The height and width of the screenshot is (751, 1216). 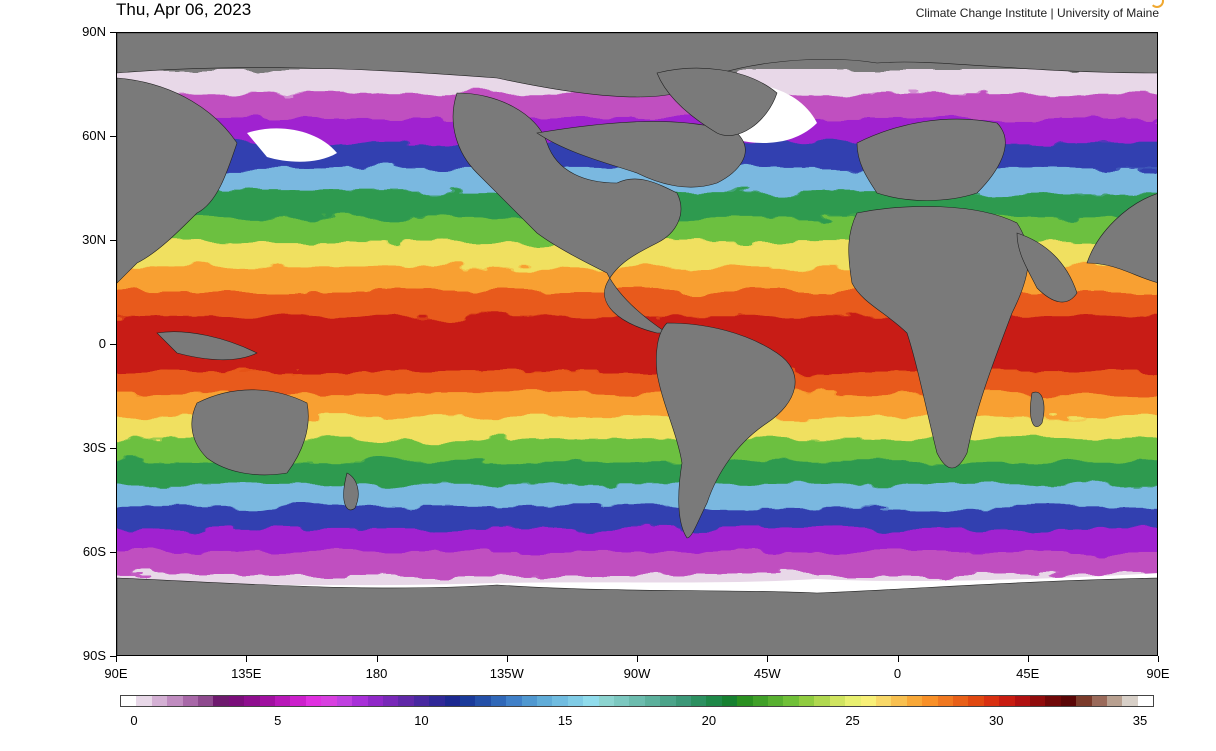 What do you see at coordinates (421, 720) in the screenshot?
I see `colorbar-label: 10` at bounding box center [421, 720].